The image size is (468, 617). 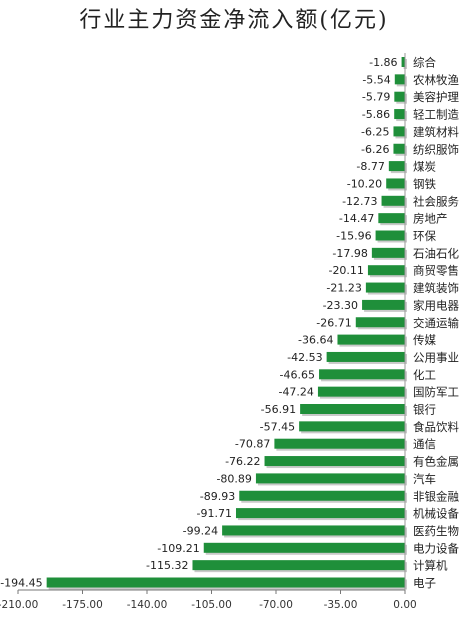 I want to click on data-label: -91.71, so click(x=214, y=513).